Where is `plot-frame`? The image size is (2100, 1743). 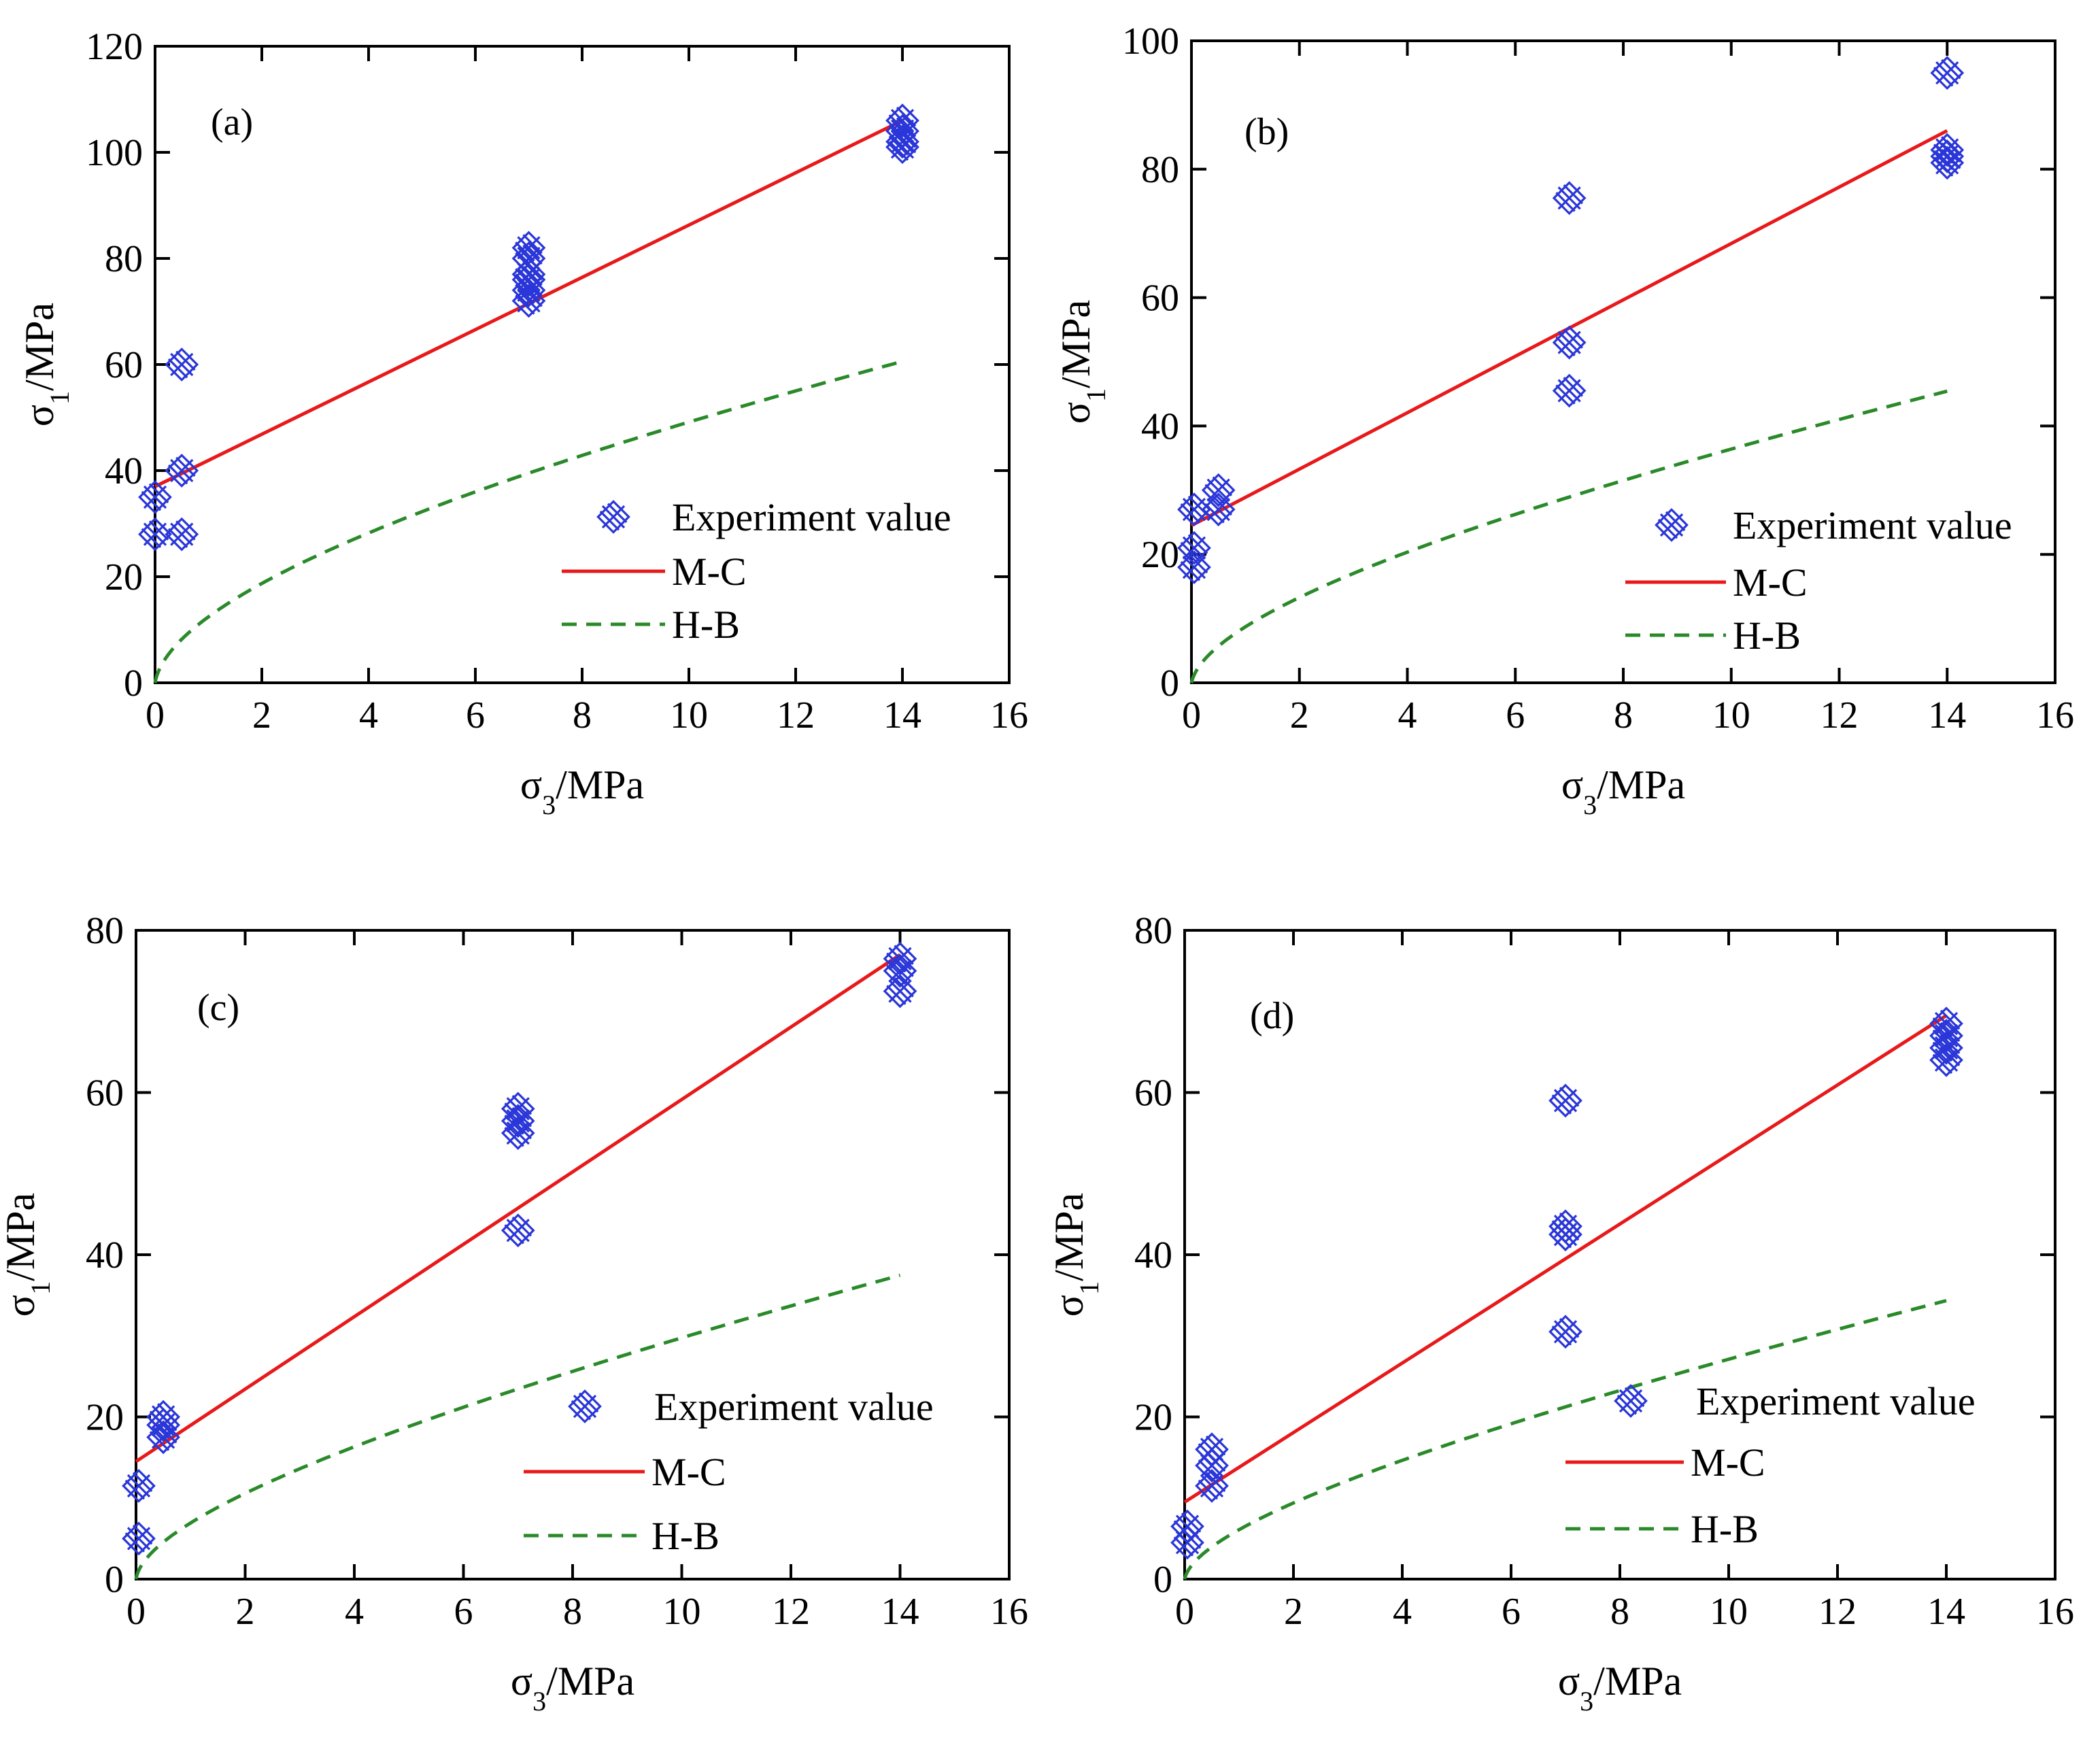 plot-frame is located at coordinates (582, 364).